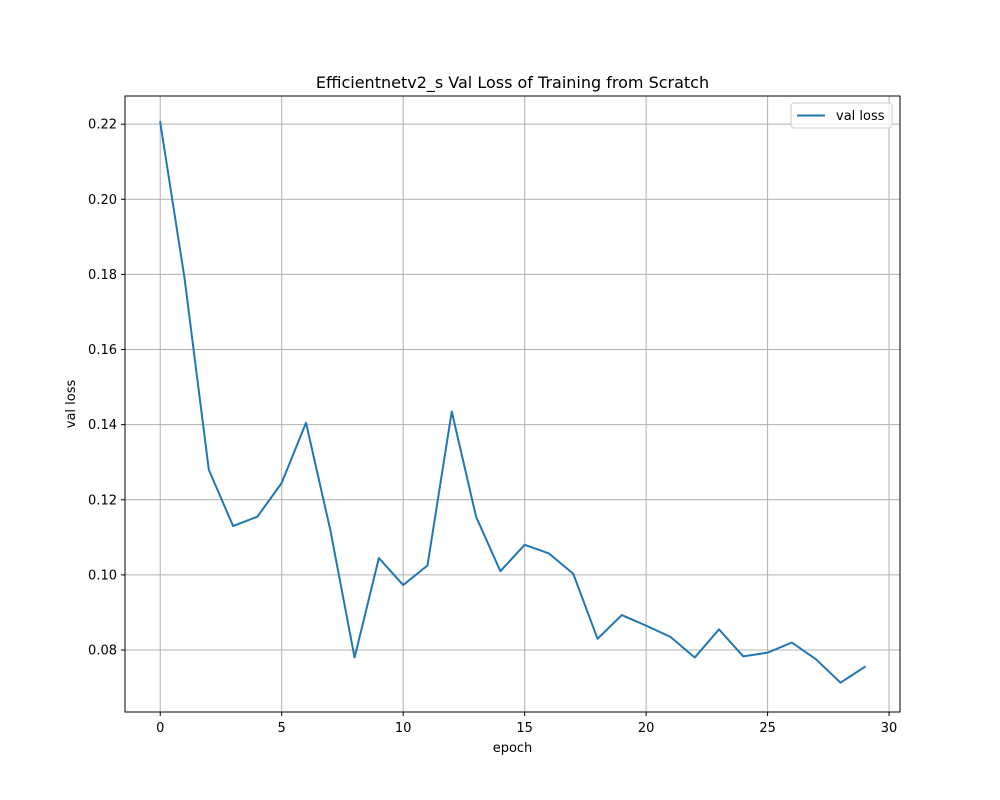 This screenshot has height=800, width=1000. Describe the element at coordinates (106, 388) in the screenshot. I see `y-axis: 0.08 0.10 0.12 0.14 0.16 0.18 0.20 0.22` at that location.